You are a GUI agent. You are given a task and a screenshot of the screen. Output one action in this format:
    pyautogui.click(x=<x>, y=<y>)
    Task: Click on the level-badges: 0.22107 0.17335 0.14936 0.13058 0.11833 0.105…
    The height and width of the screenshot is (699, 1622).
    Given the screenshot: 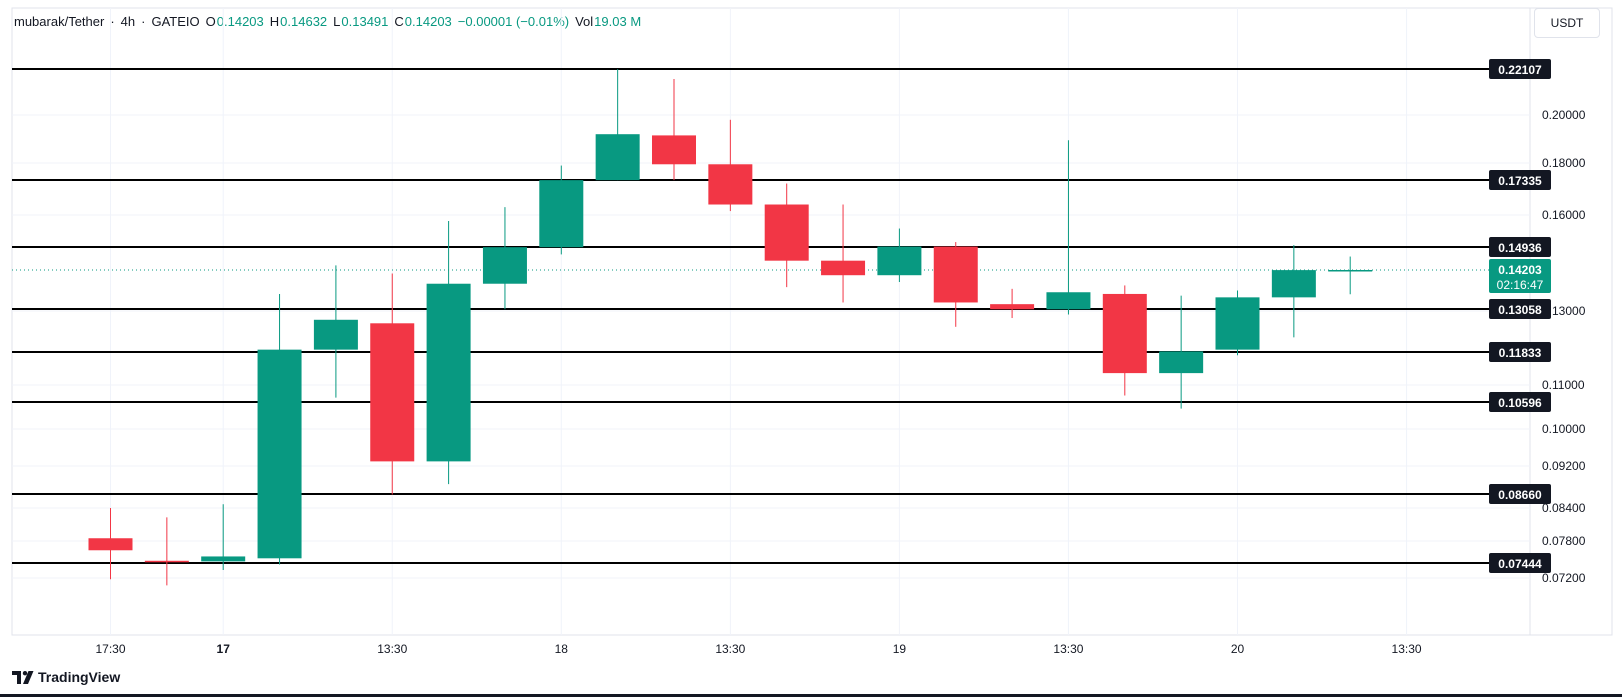 What is the action you would take?
    pyautogui.click(x=1520, y=316)
    